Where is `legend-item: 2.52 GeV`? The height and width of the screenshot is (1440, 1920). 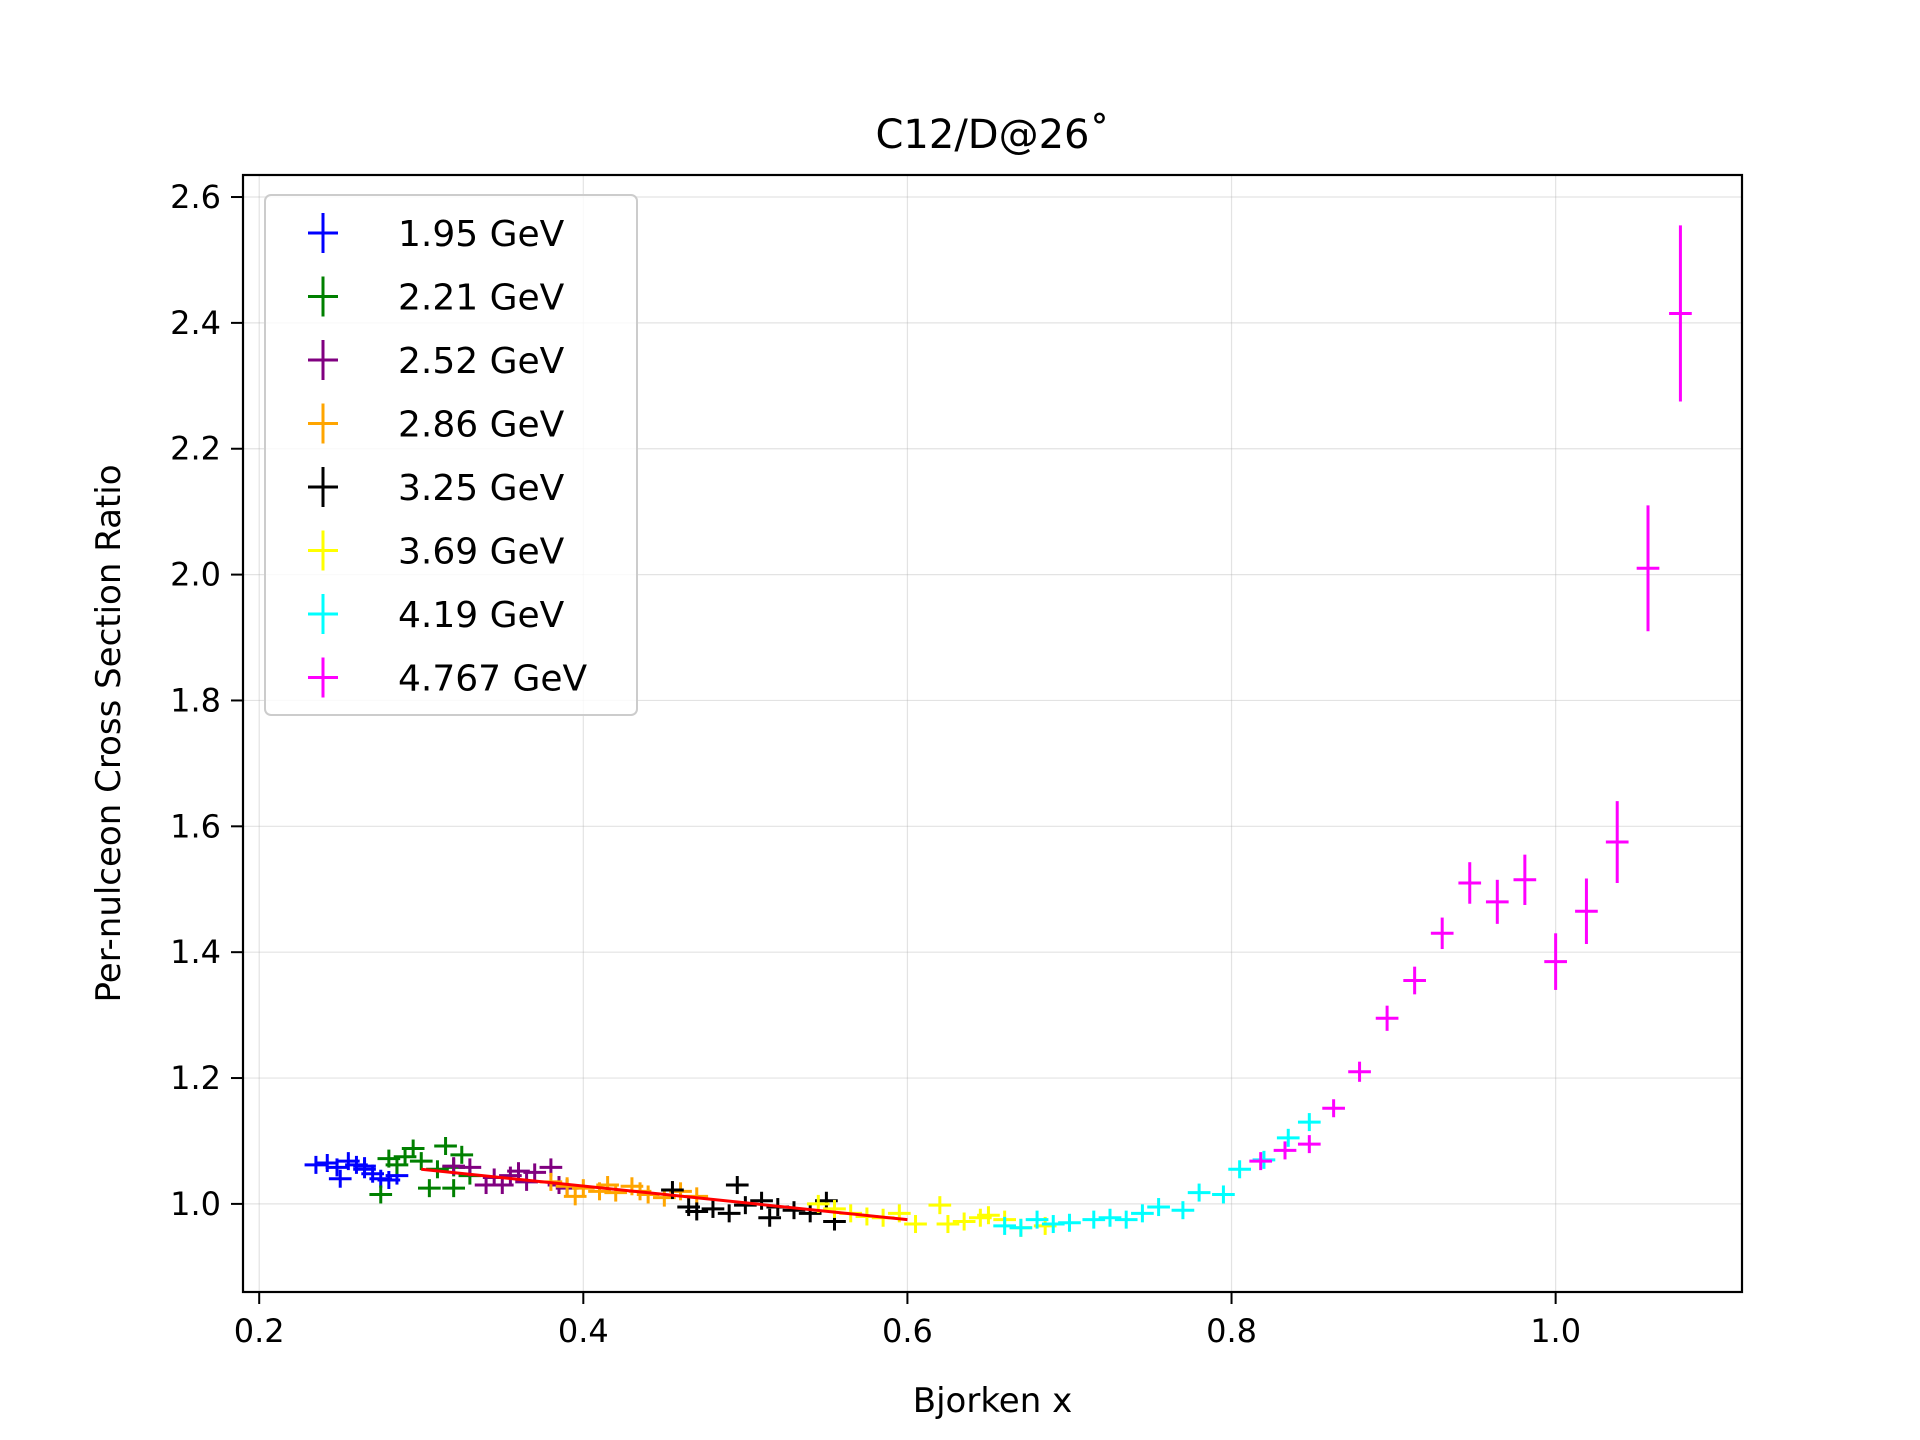 legend-item: 2.52 GeV is located at coordinates (436, 361).